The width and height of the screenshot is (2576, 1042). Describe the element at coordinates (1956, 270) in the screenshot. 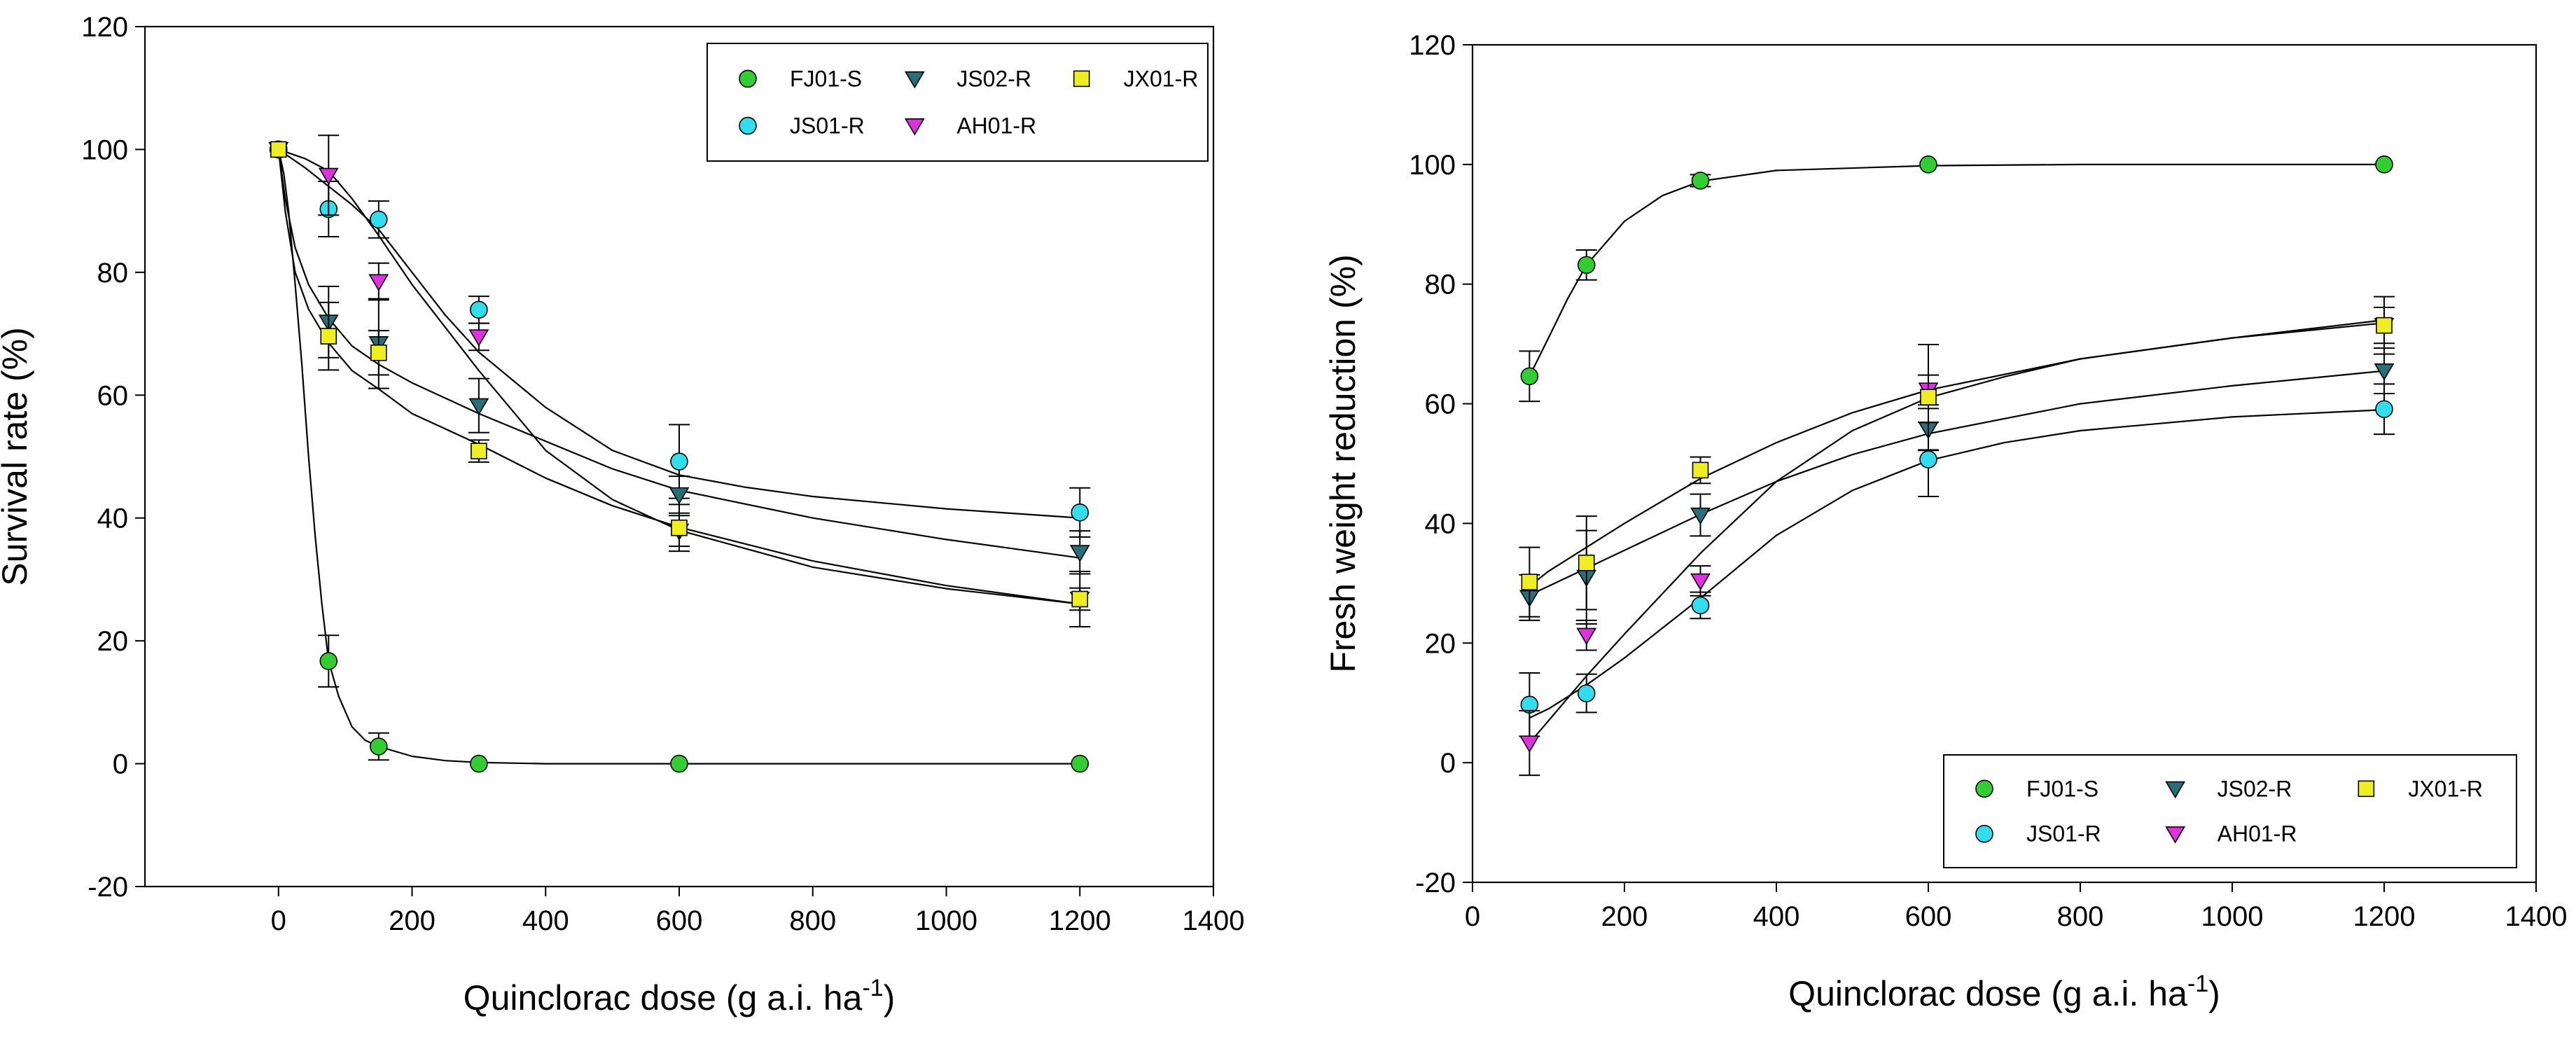

I see `fit-curve-fj01-s` at that location.